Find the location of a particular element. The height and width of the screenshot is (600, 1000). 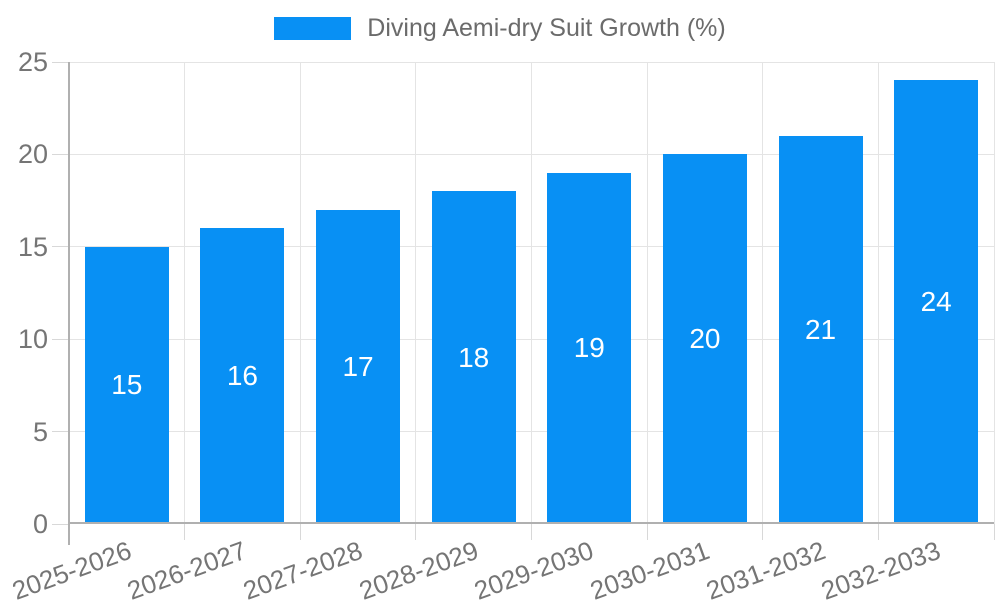

y-axis-tick-label: 25 is located at coordinates (32, 62).